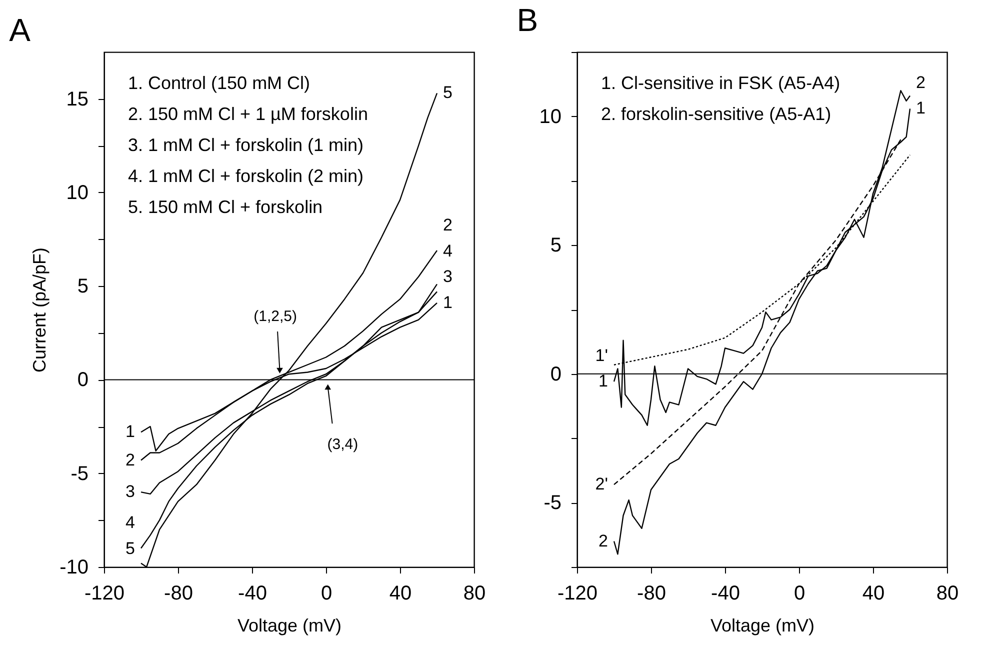 The height and width of the screenshot is (652, 981). What do you see at coordinates (601, 355) in the screenshot?
I see `series-label: 1'` at bounding box center [601, 355].